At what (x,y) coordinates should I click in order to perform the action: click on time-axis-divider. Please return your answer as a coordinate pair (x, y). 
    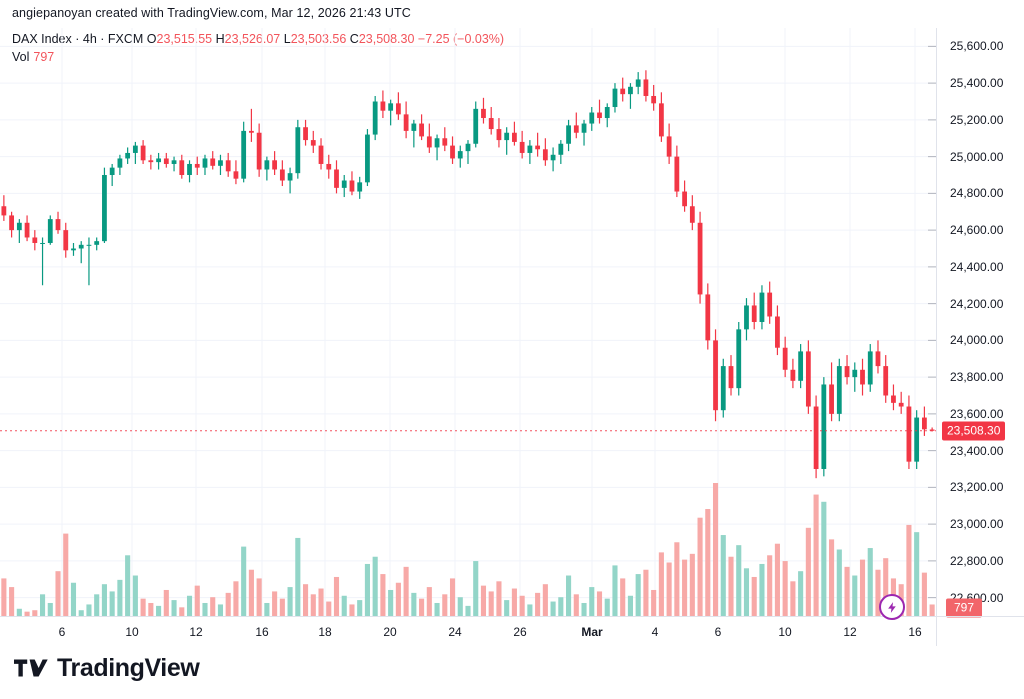
    Looking at the image, I should click on (512, 616).